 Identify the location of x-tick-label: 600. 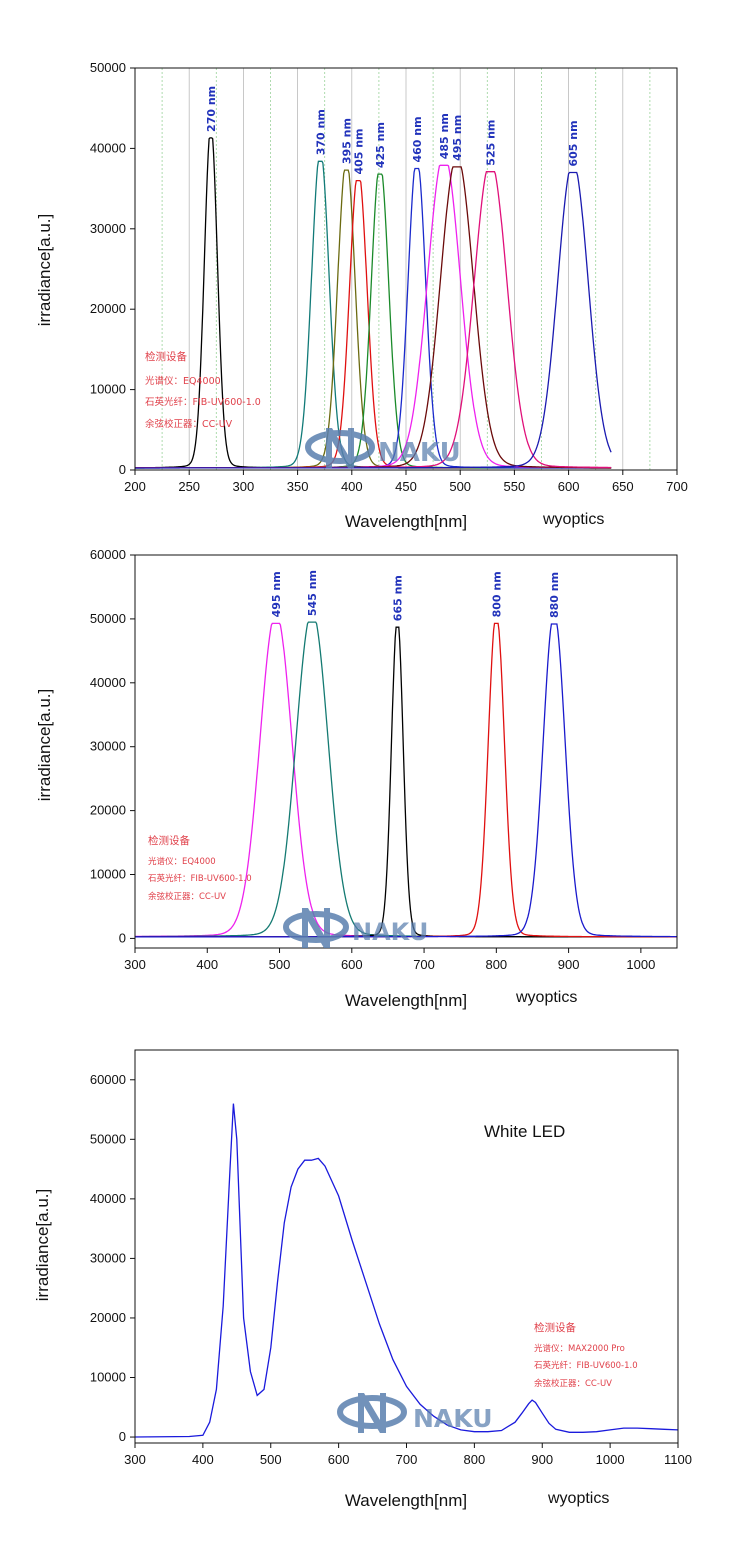
(569, 486).